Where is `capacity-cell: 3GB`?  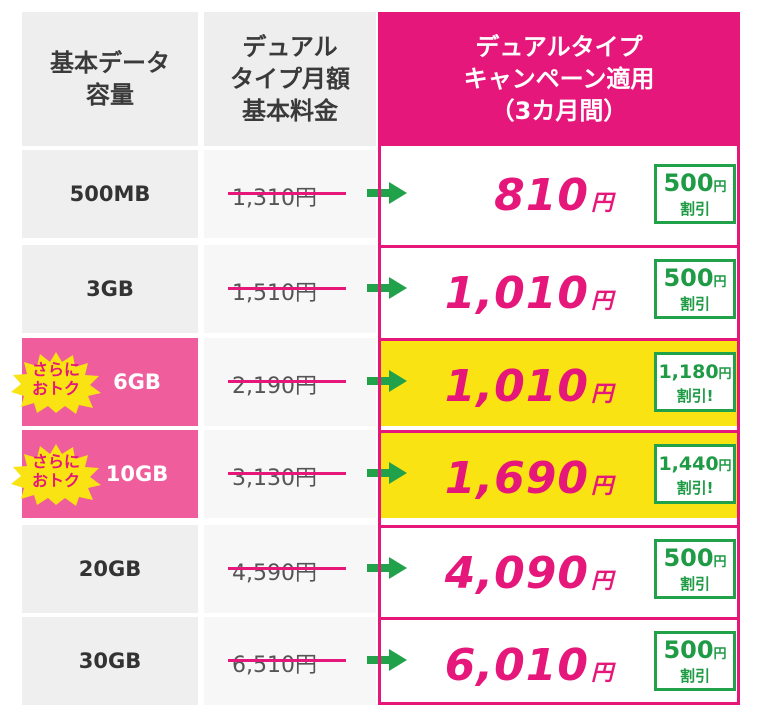 capacity-cell: 3GB is located at coordinates (110, 289).